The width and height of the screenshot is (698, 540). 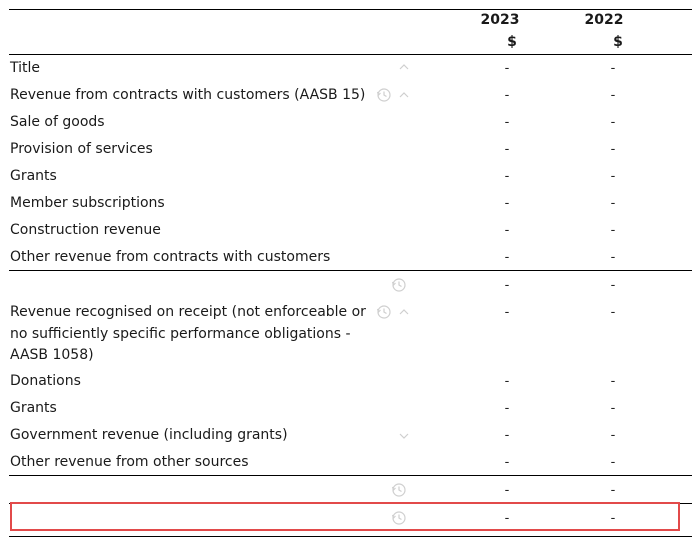 What do you see at coordinates (350, 54) in the screenshot?
I see `header-bottom-rule` at bounding box center [350, 54].